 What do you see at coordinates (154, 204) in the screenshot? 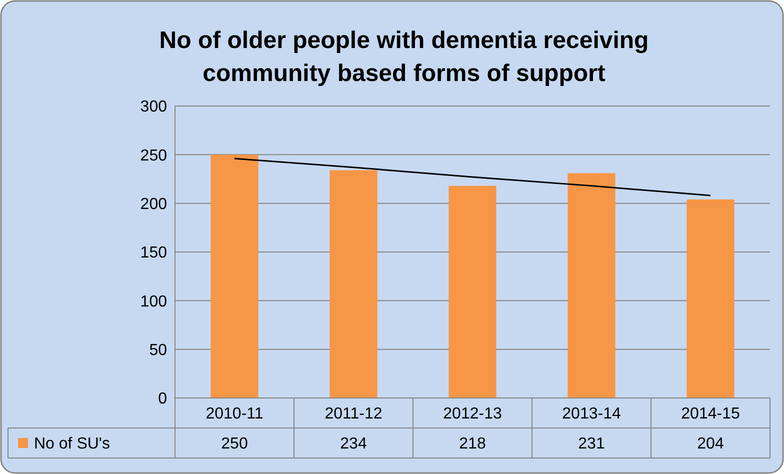
I see `y-tick-label: 200` at bounding box center [154, 204].